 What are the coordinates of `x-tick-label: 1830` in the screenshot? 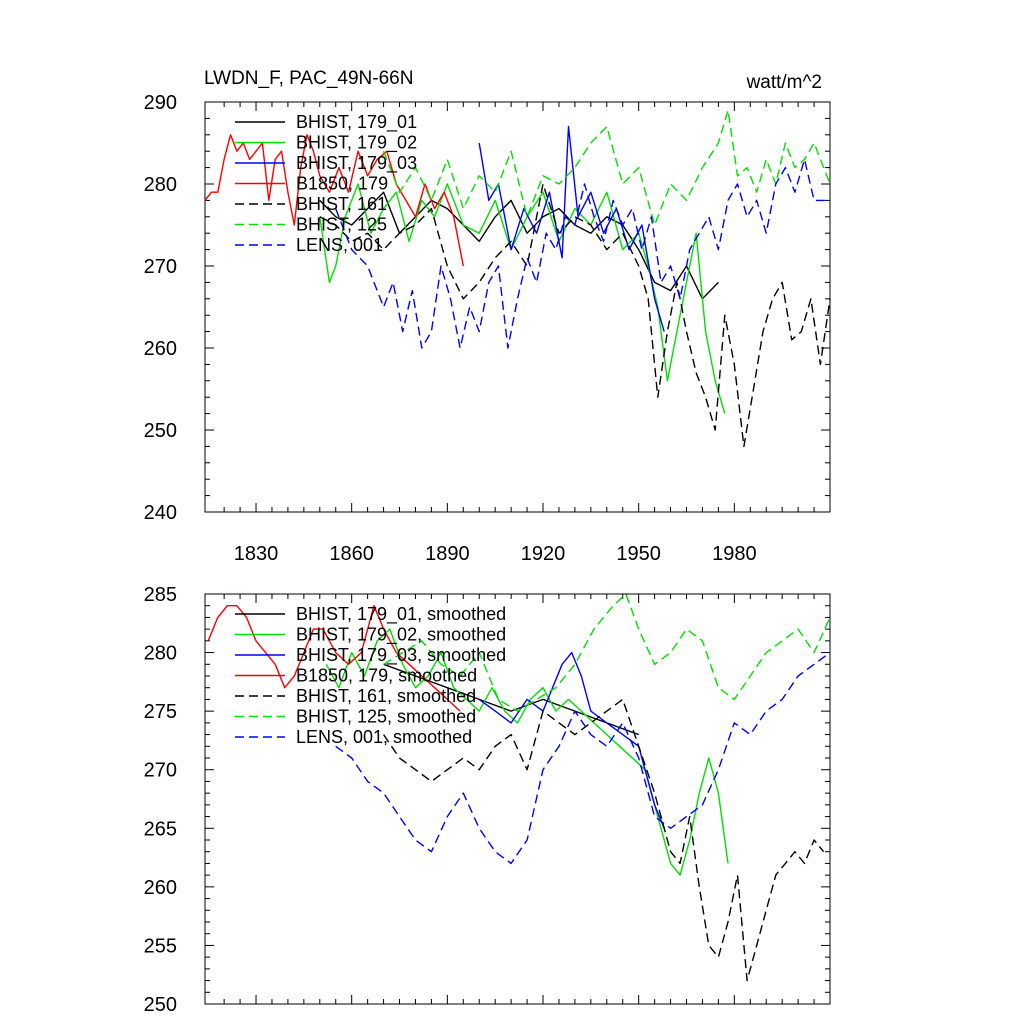 It's located at (256, 554).